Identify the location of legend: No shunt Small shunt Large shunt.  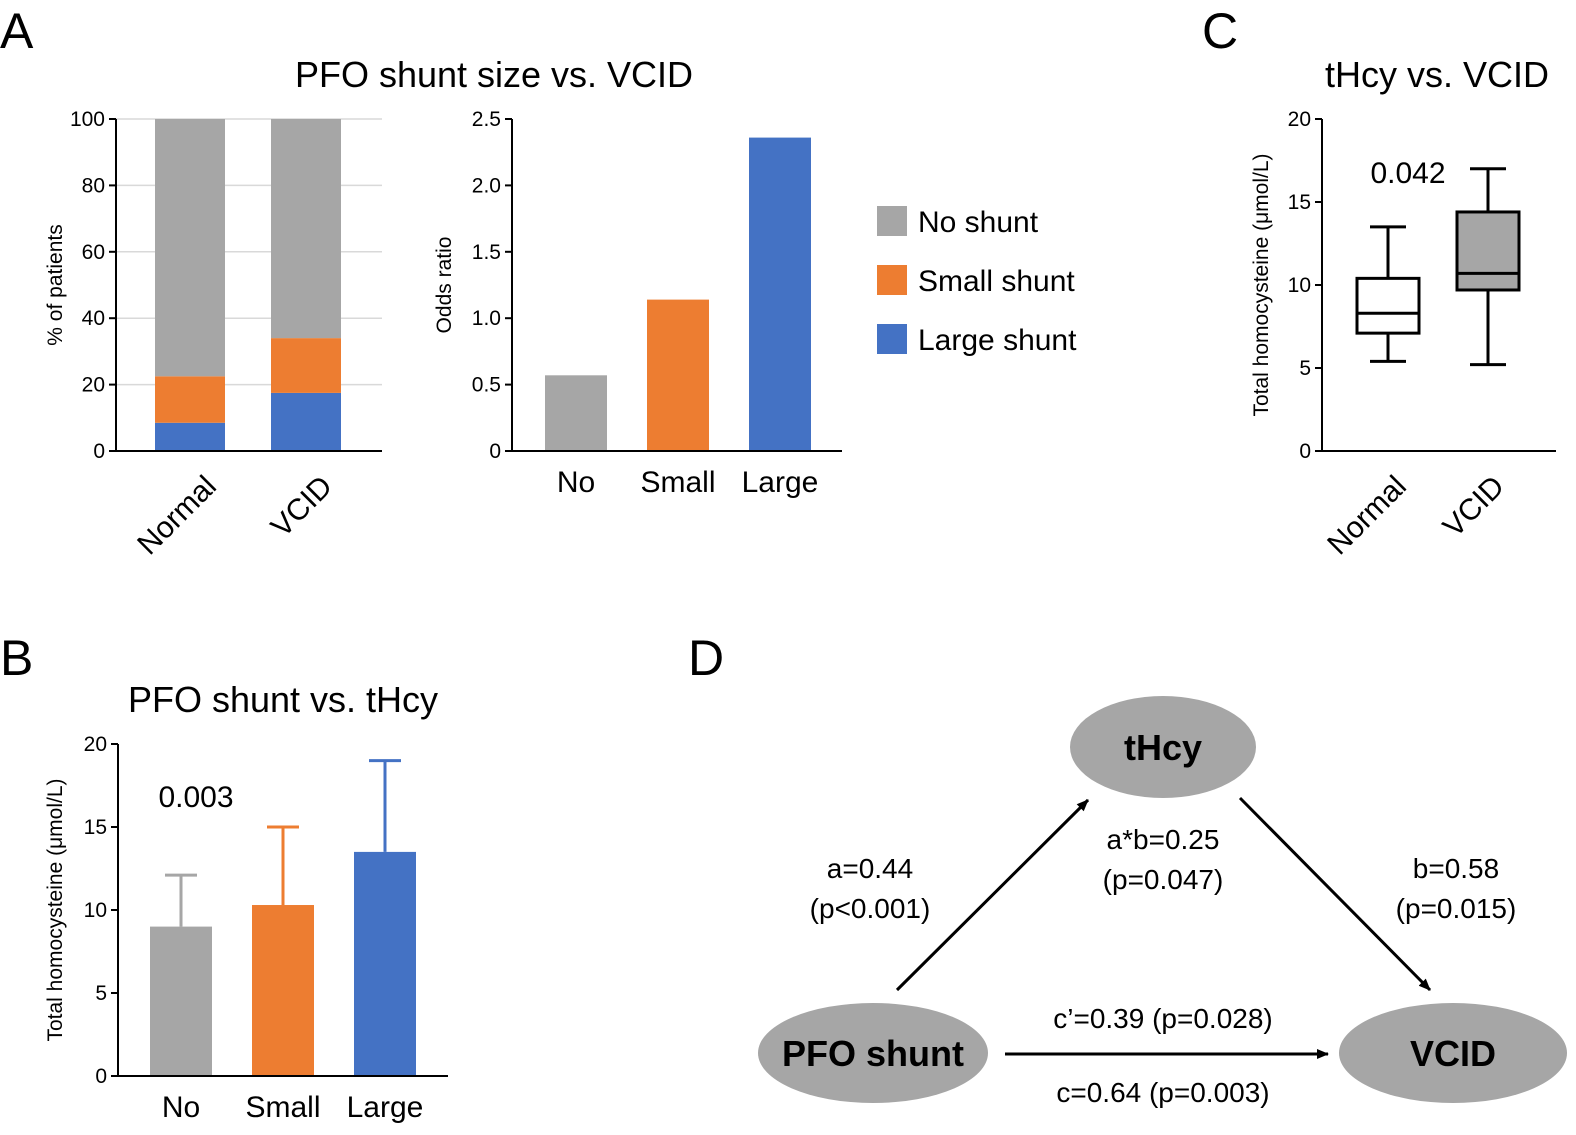
(977, 281).